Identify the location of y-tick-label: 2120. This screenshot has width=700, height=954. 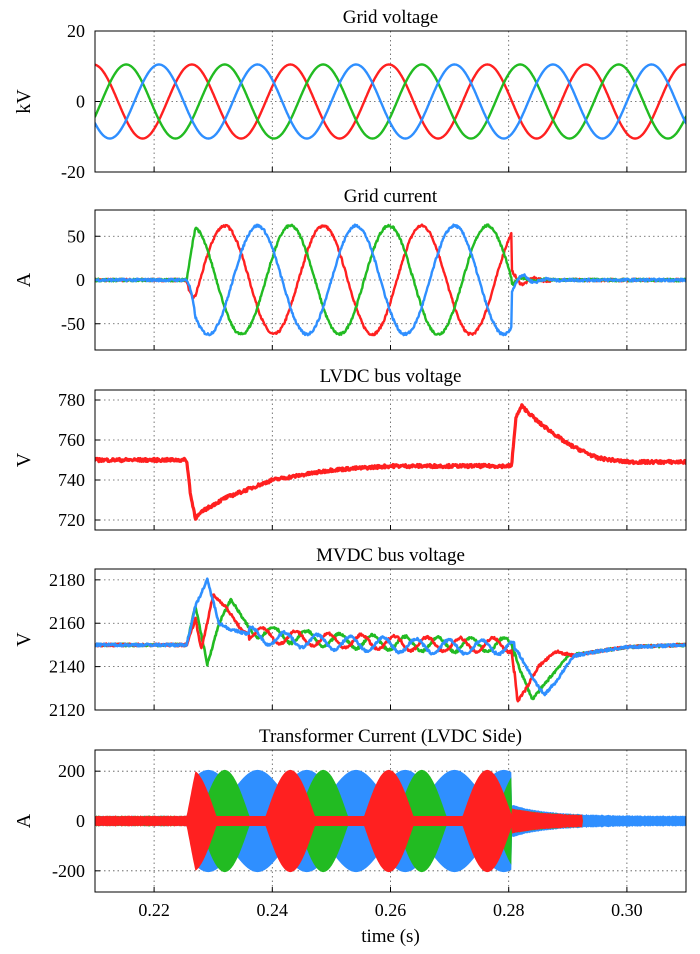
(67, 710).